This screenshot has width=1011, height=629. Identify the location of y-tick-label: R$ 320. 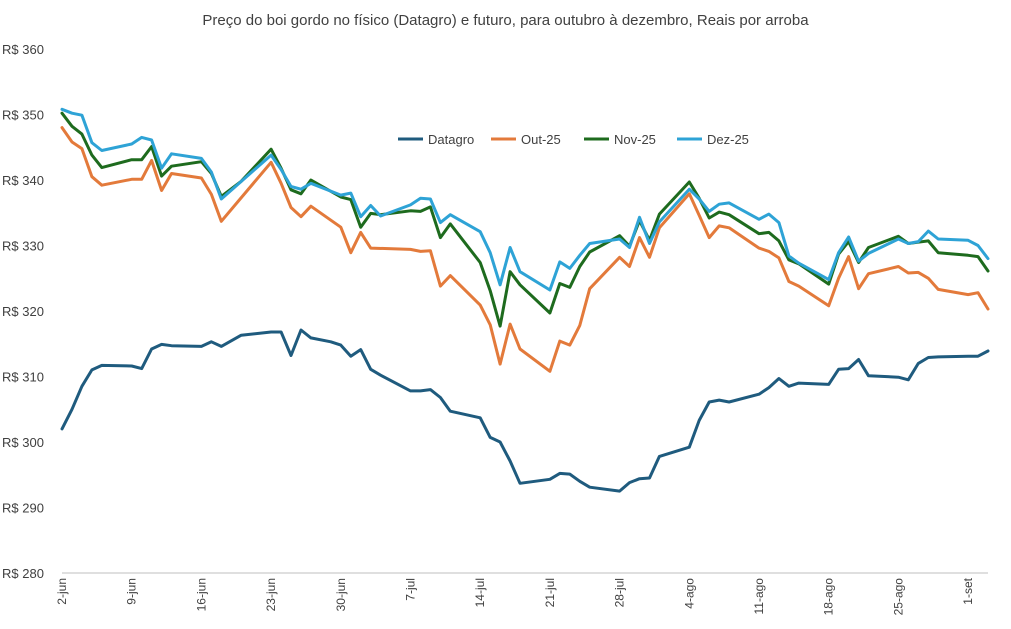
(23, 311).